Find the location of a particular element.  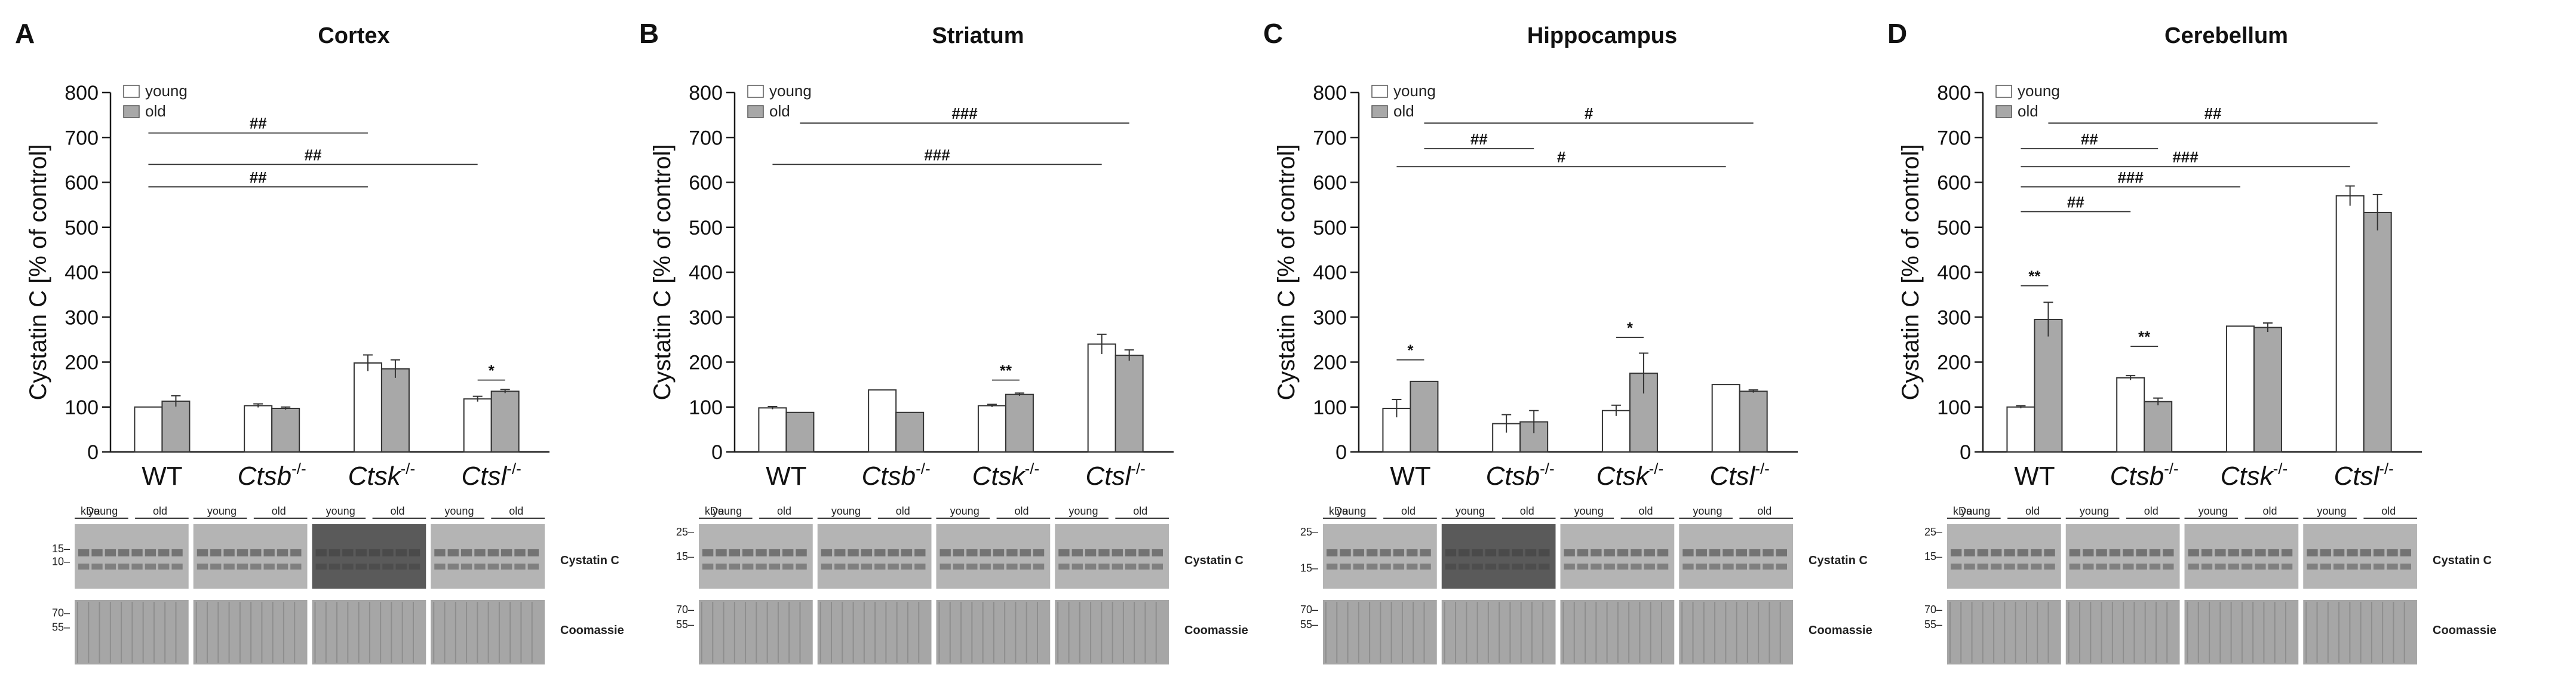

y-tick-label: 400 is located at coordinates (706, 272).